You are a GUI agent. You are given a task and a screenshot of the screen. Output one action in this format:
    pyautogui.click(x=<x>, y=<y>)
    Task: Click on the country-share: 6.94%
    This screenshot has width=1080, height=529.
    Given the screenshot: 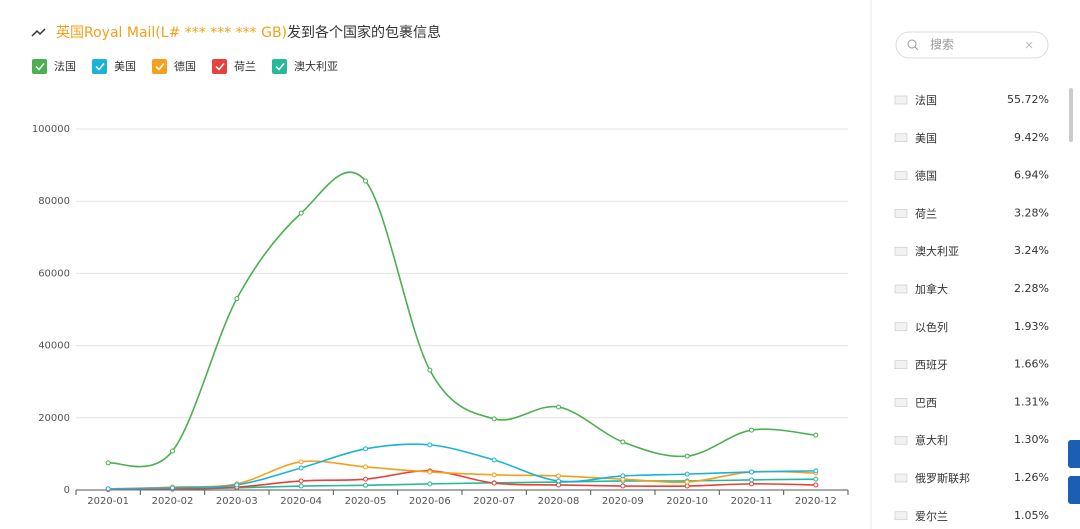 What is the action you would take?
    pyautogui.click(x=1031, y=175)
    